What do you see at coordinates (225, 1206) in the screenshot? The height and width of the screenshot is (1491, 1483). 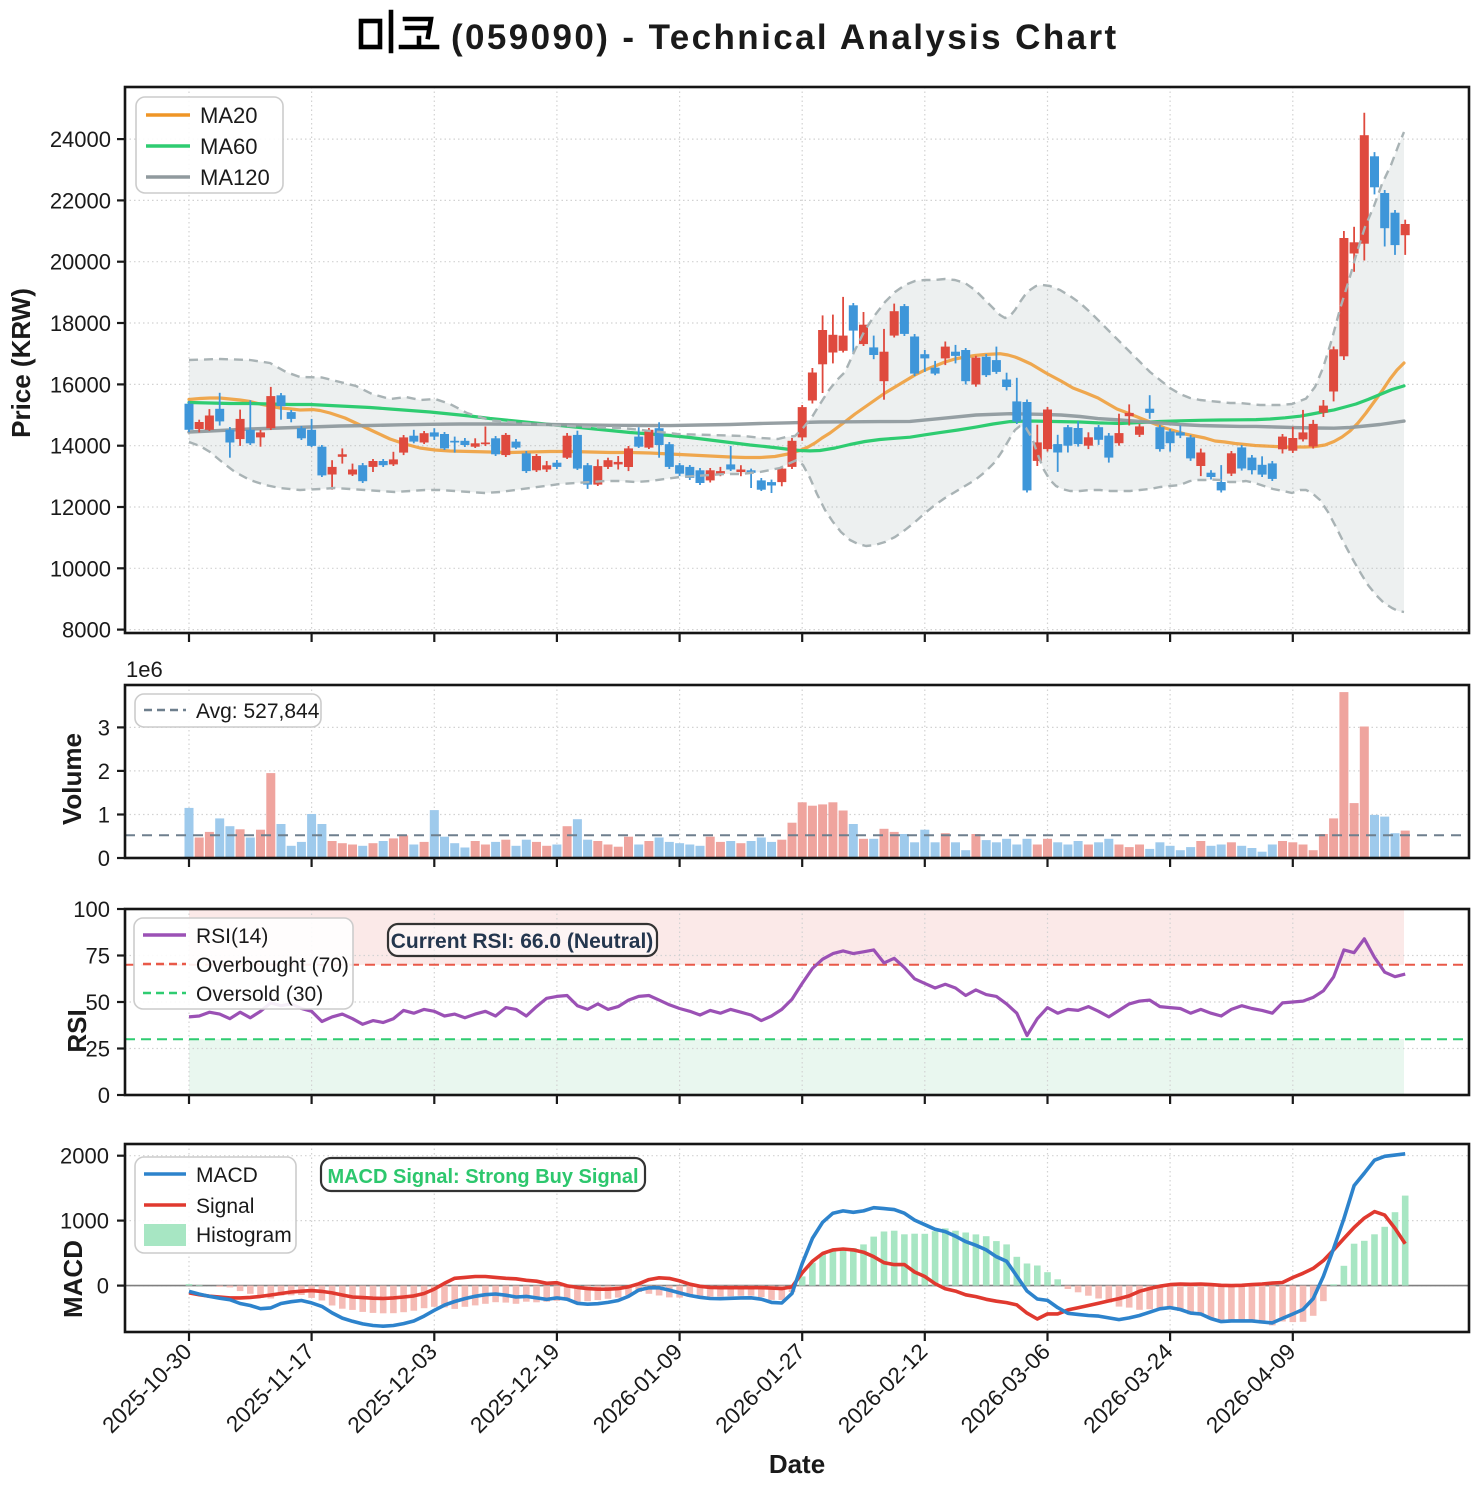 I see `svg-text: Signal` at bounding box center [225, 1206].